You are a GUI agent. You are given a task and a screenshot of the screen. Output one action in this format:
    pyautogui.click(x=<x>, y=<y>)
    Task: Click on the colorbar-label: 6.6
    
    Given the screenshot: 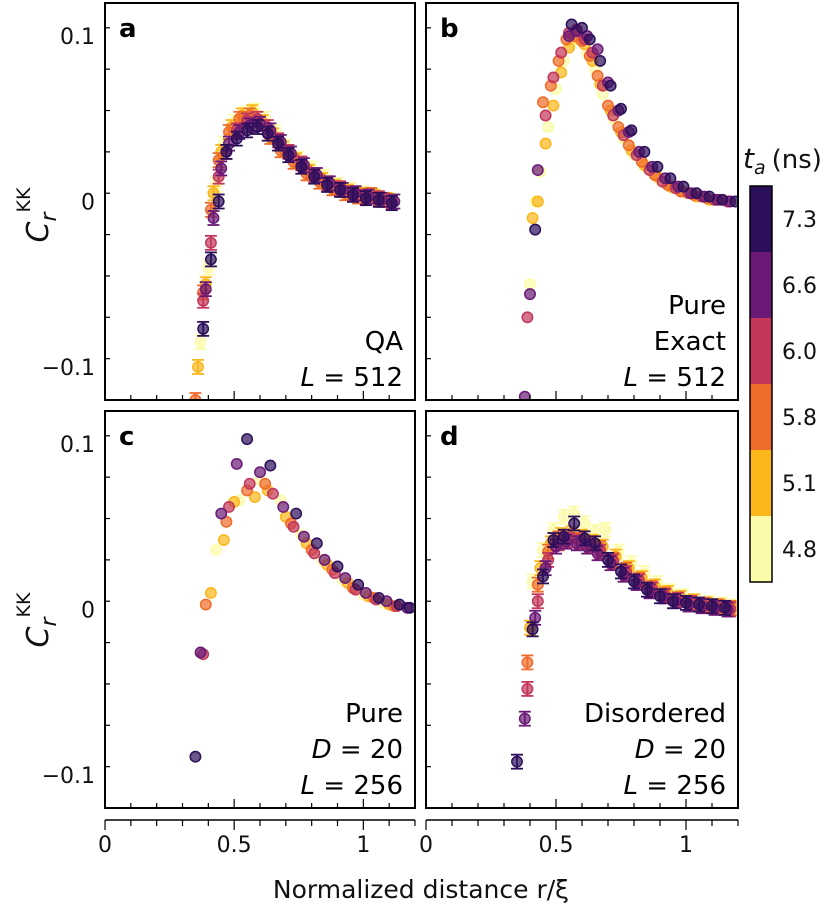 What is the action you would take?
    pyautogui.click(x=799, y=286)
    